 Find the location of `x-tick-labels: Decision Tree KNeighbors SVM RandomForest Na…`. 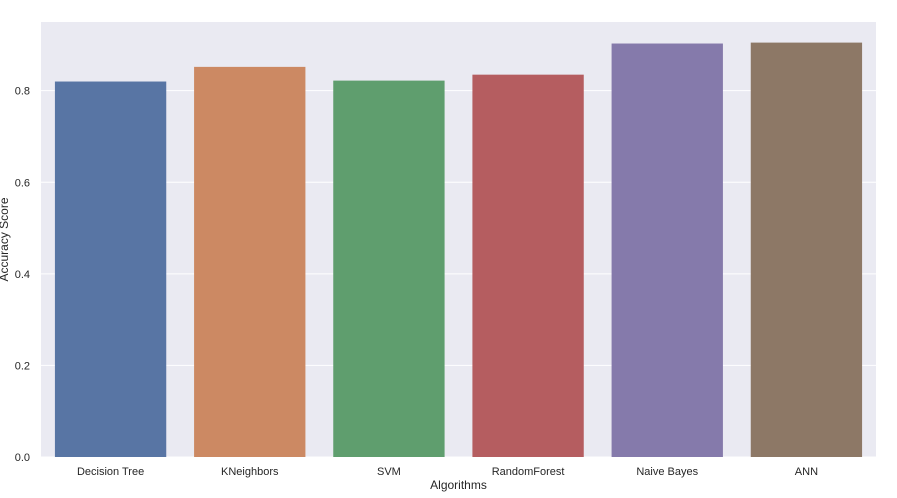

x-tick-labels: Decision Tree KNeighbors SVM RandomForest Na… is located at coordinates (447, 472).